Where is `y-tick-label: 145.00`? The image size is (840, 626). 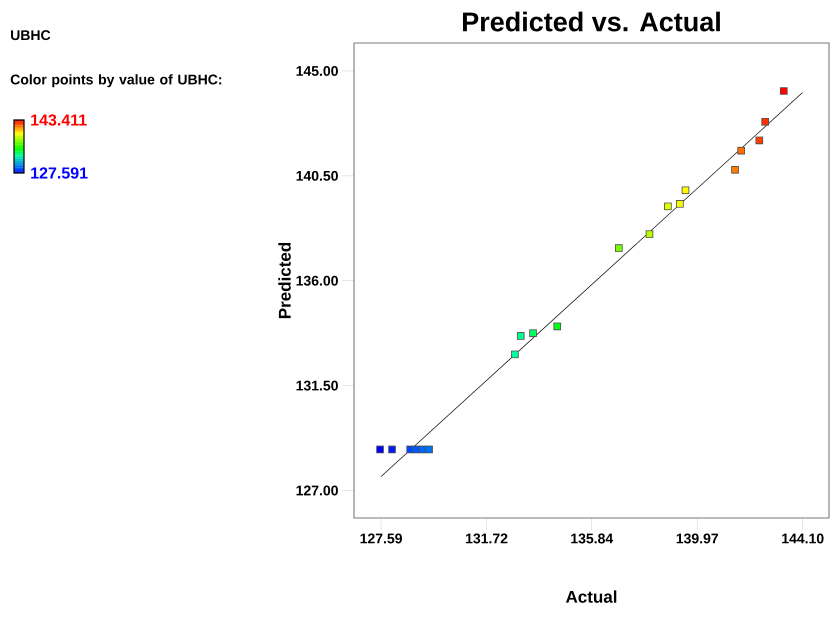
y-tick-label: 145.00 is located at coordinates (317, 71).